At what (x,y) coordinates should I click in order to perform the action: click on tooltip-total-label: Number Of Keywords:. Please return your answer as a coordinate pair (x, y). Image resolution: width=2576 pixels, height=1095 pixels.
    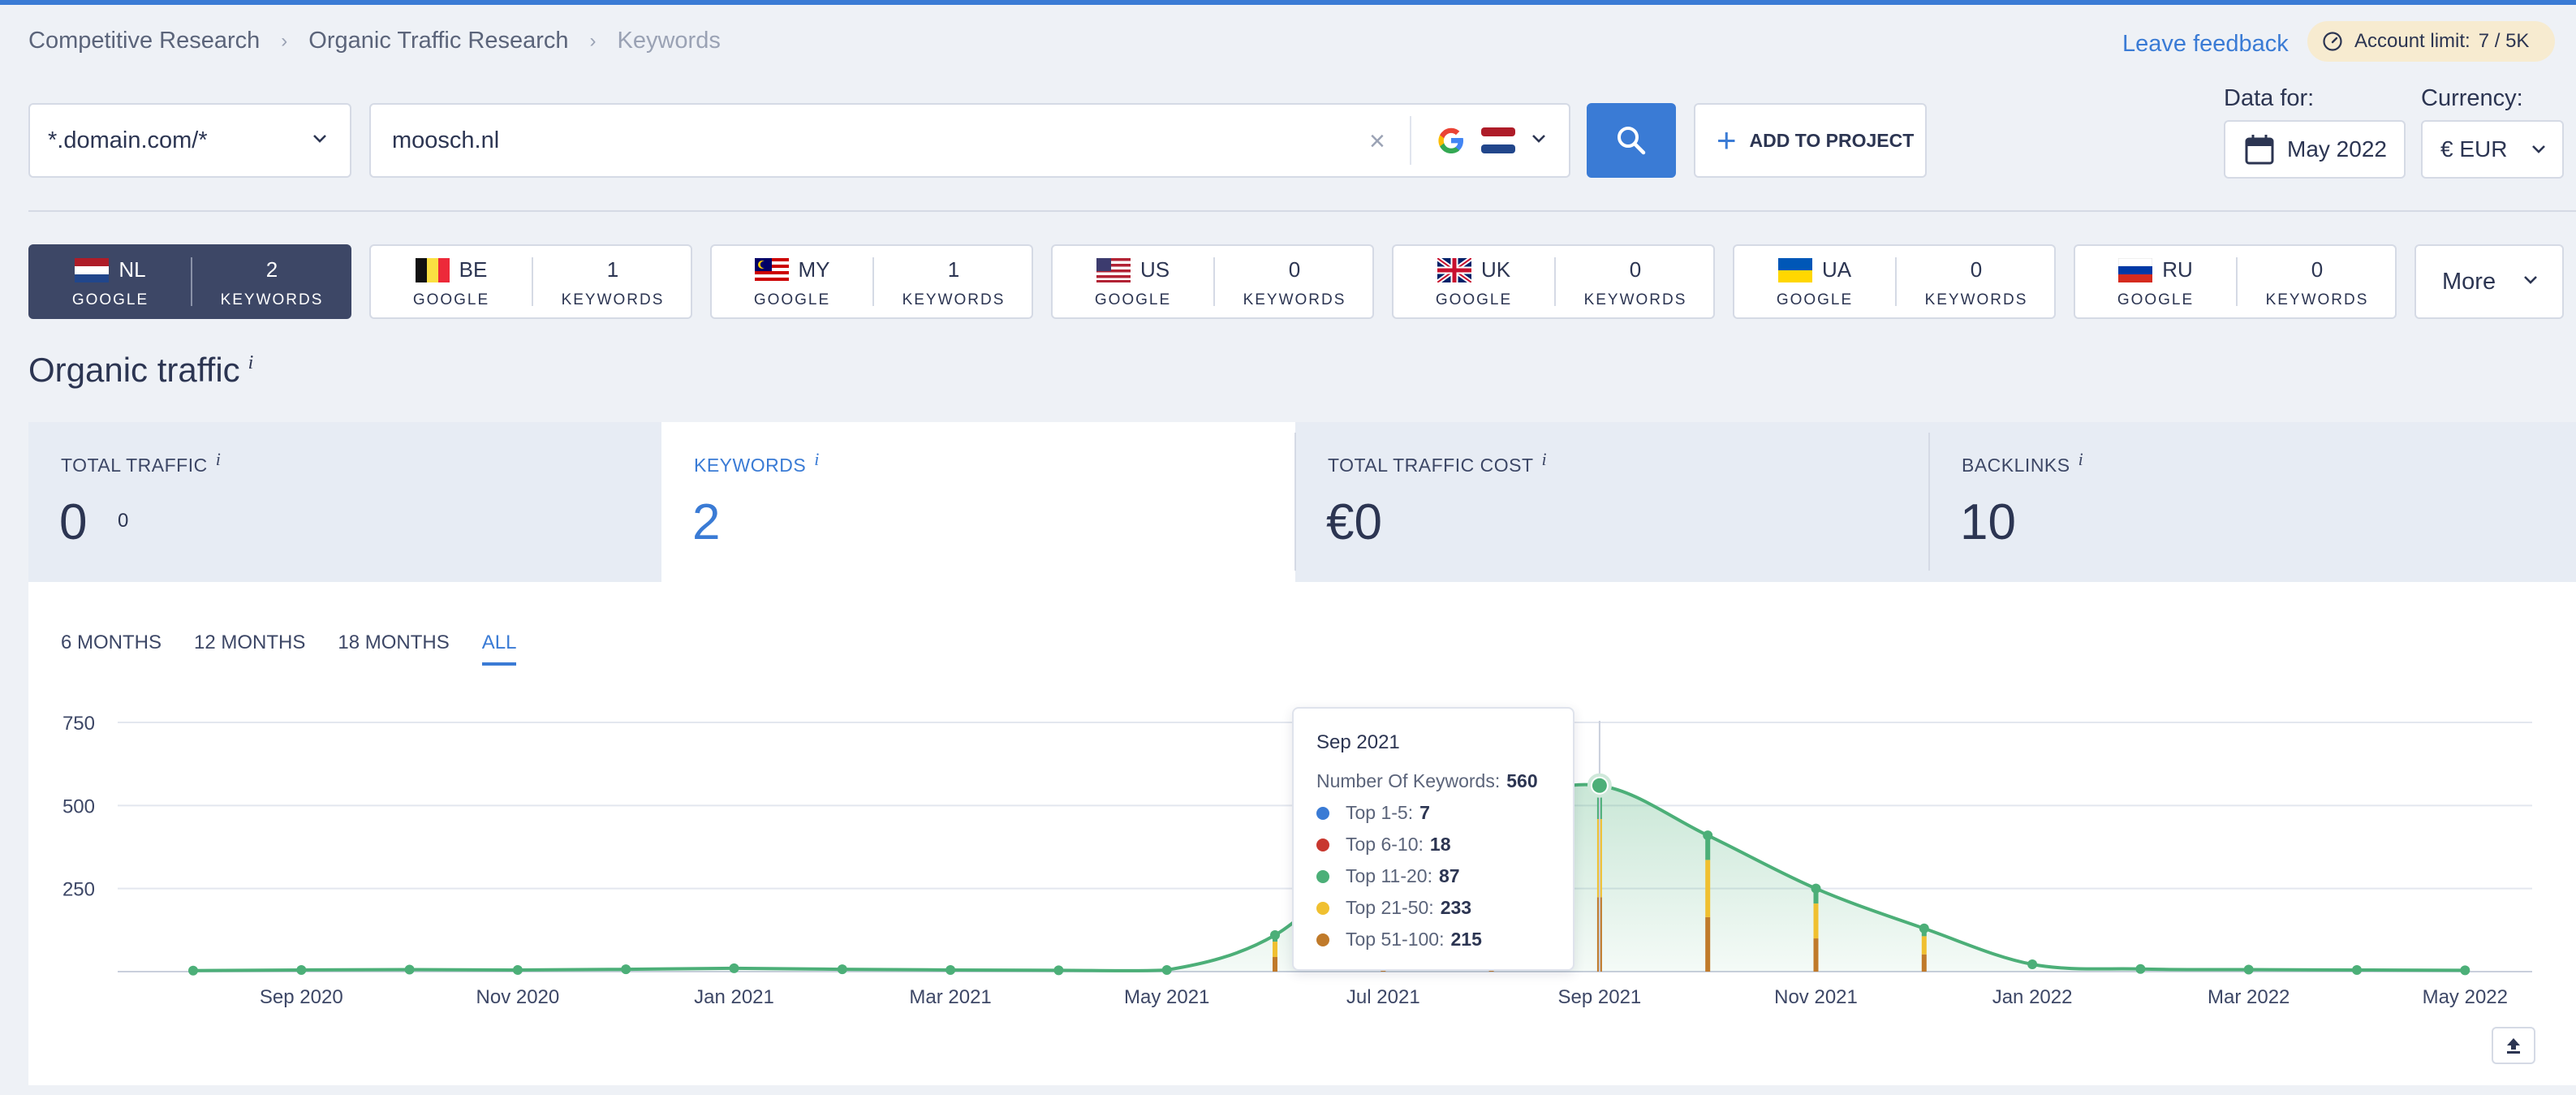
    Looking at the image, I should click on (1409, 780).